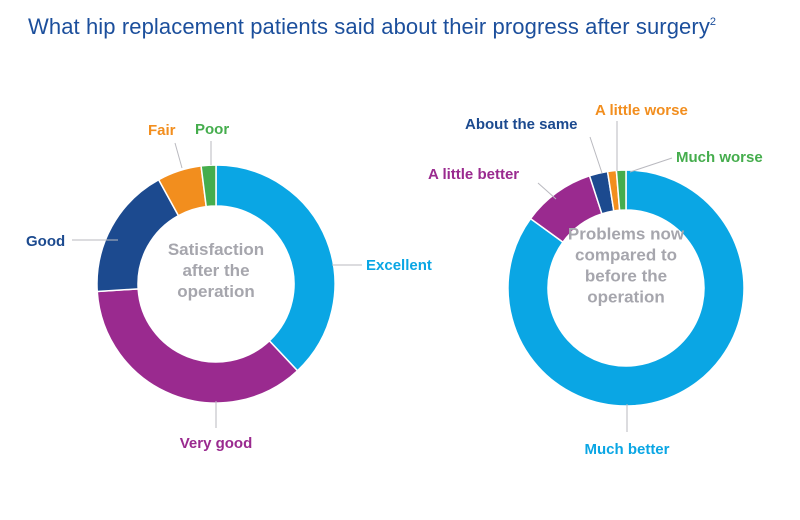  Describe the element at coordinates (212, 129) in the screenshot. I see `label-poor: Poor` at that location.